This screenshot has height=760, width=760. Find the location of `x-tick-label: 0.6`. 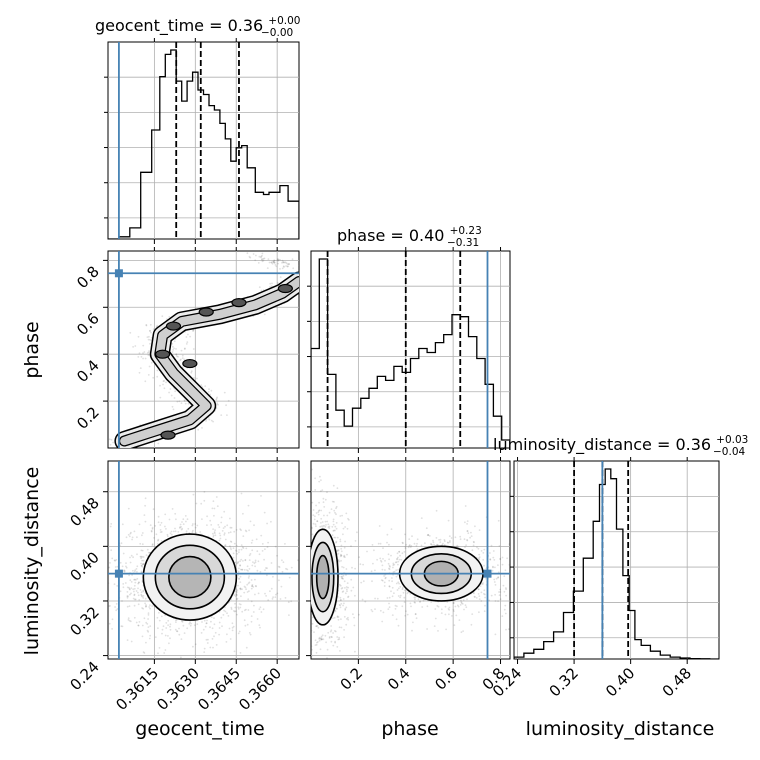

x-tick-label: 0.6 is located at coordinates (446, 679).